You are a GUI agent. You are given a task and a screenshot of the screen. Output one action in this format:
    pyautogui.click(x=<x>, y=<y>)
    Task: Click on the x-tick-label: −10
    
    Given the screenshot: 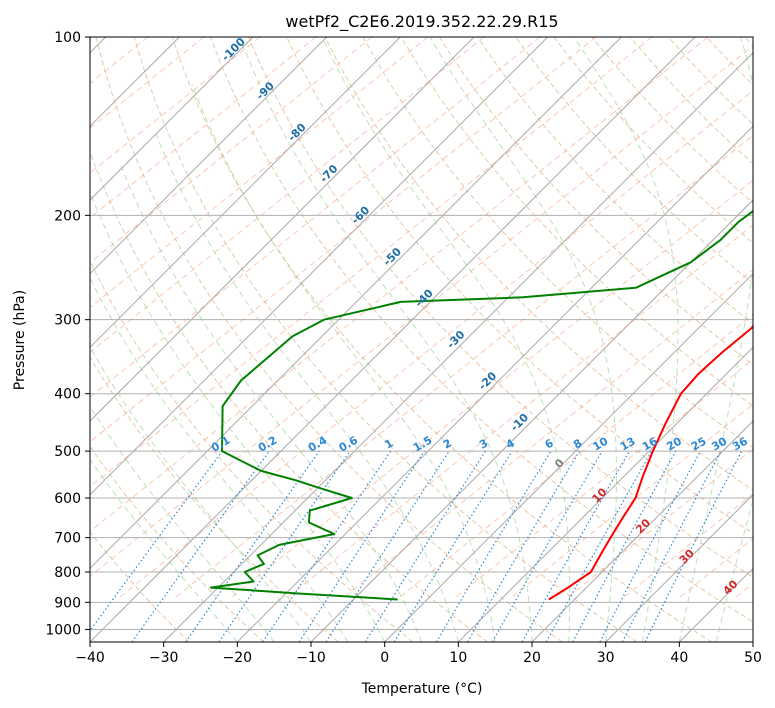 What is the action you would take?
    pyautogui.click(x=311, y=658)
    